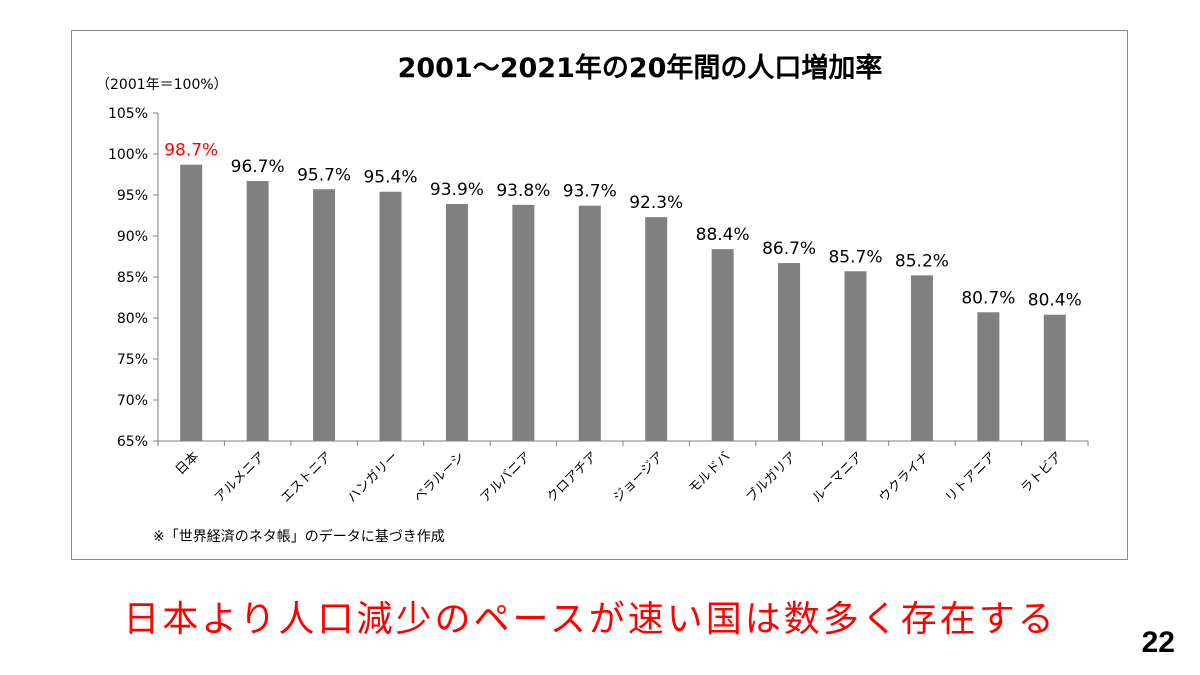 The width and height of the screenshot is (1200, 675). What do you see at coordinates (299, 537) in the screenshot?
I see `source-note: ※「世界経済のネタ帳」のデータに基づき作成` at bounding box center [299, 537].